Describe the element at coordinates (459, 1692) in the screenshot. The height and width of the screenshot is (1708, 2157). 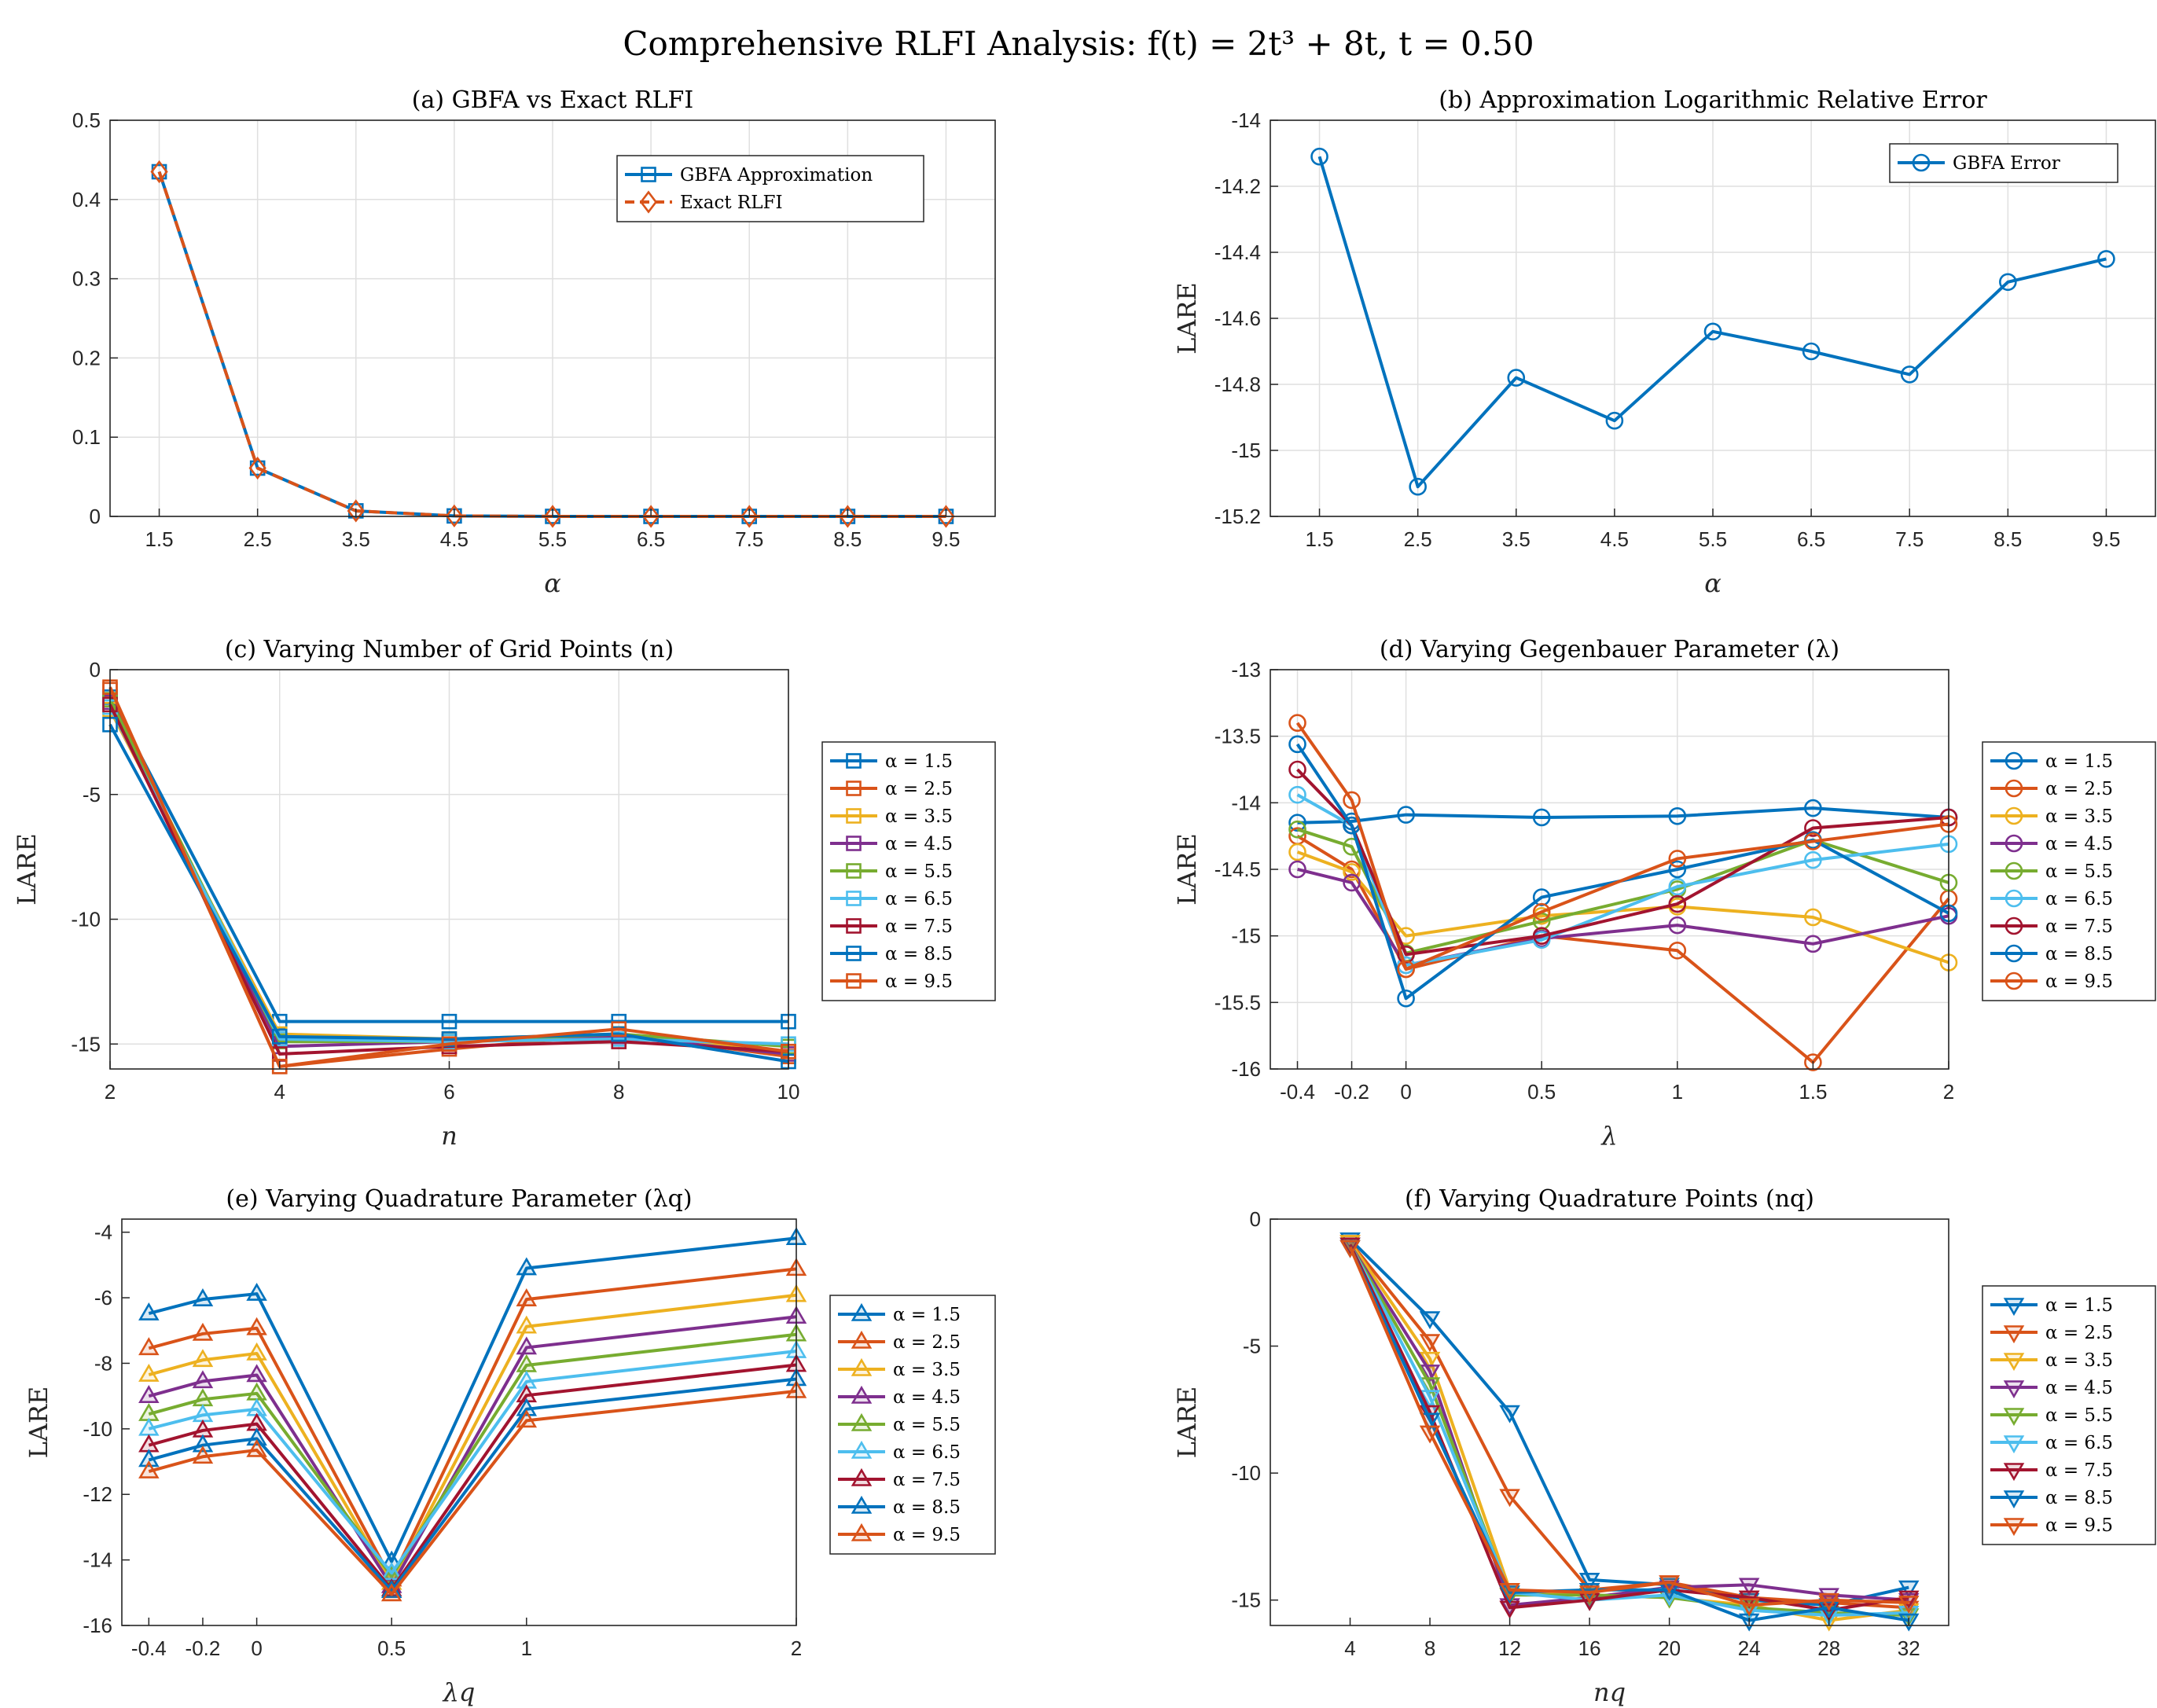
I see `x-axis-label: λq` at that location.